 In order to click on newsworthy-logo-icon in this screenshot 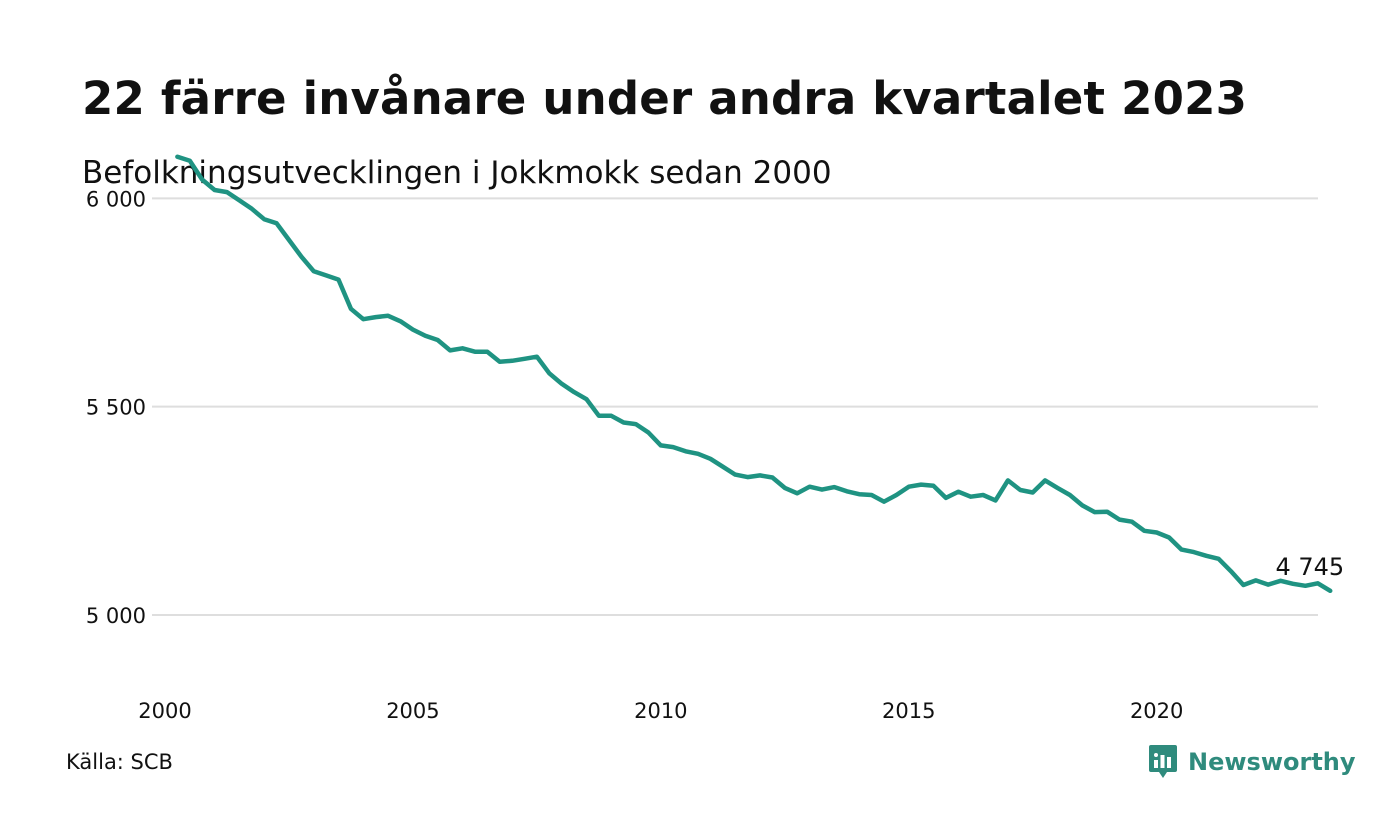, I will do `click(1163, 761)`.